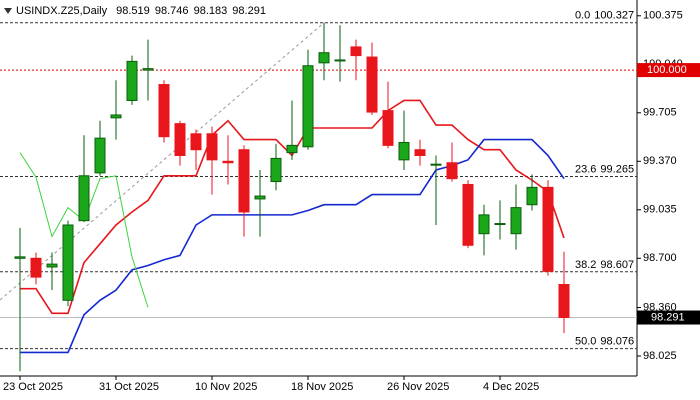 This screenshot has height=400, width=700. What do you see at coordinates (249, 11) in the screenshot?
I see `header-close: 98.291` at bounding box center [249, 11].